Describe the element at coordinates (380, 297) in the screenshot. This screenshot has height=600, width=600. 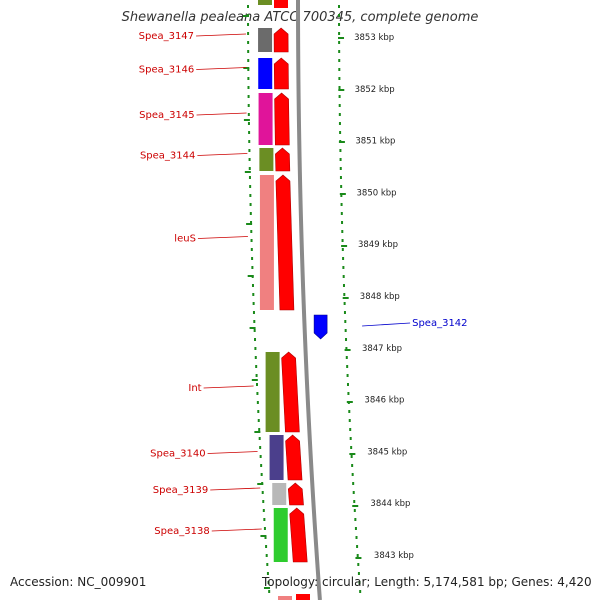
I see `kbp-label: 3848 kbp` at that location.